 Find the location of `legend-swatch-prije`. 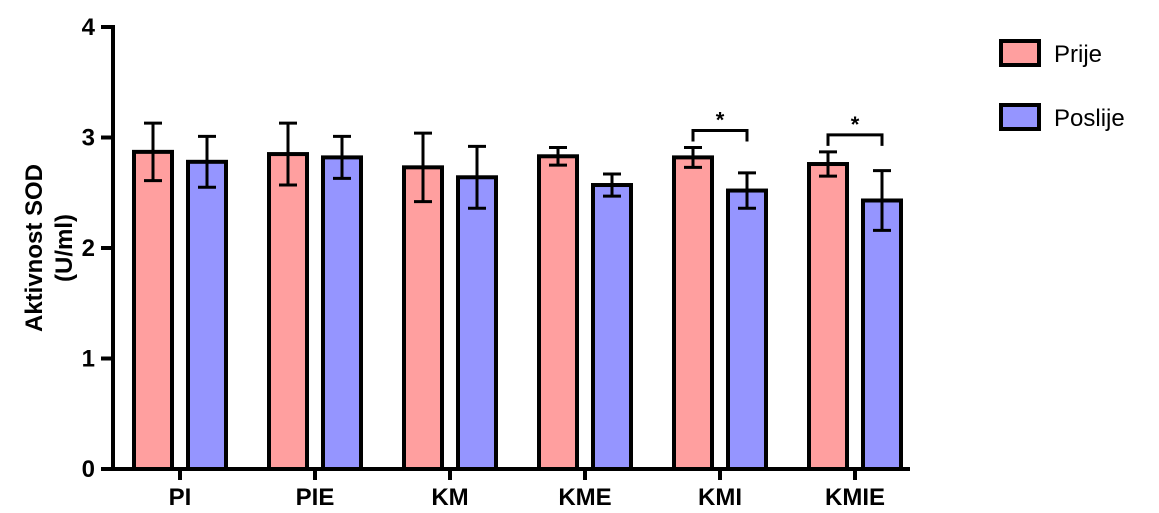

legend-swatch-prije is located at coordinates (1020, 53).